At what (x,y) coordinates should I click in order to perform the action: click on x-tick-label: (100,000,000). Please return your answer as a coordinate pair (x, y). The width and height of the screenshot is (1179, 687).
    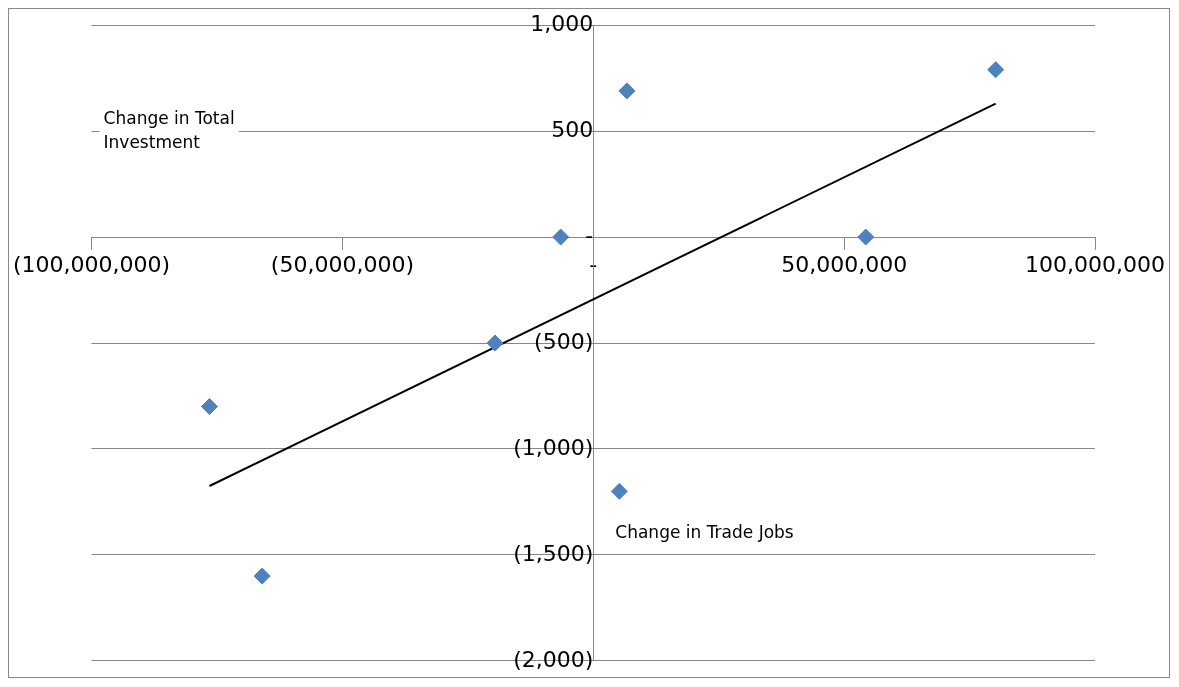
    Looking at the image, I should click on (91, 264).